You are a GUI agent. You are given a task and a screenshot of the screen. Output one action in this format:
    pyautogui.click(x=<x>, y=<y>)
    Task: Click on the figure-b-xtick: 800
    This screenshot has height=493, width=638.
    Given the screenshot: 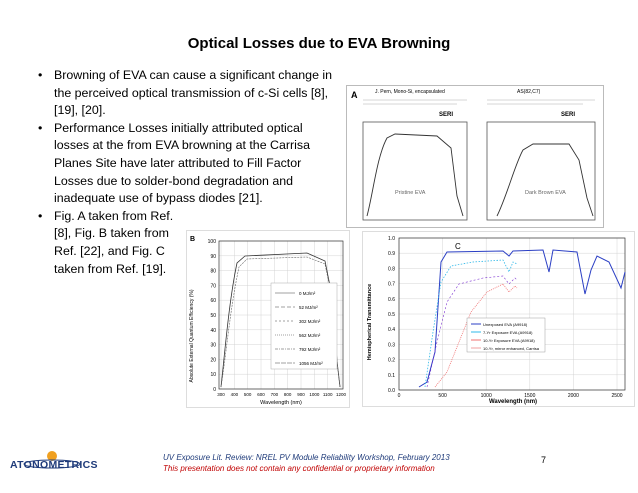 What is the action you would take?
    pyautogui.click(x=288, y=394)
    